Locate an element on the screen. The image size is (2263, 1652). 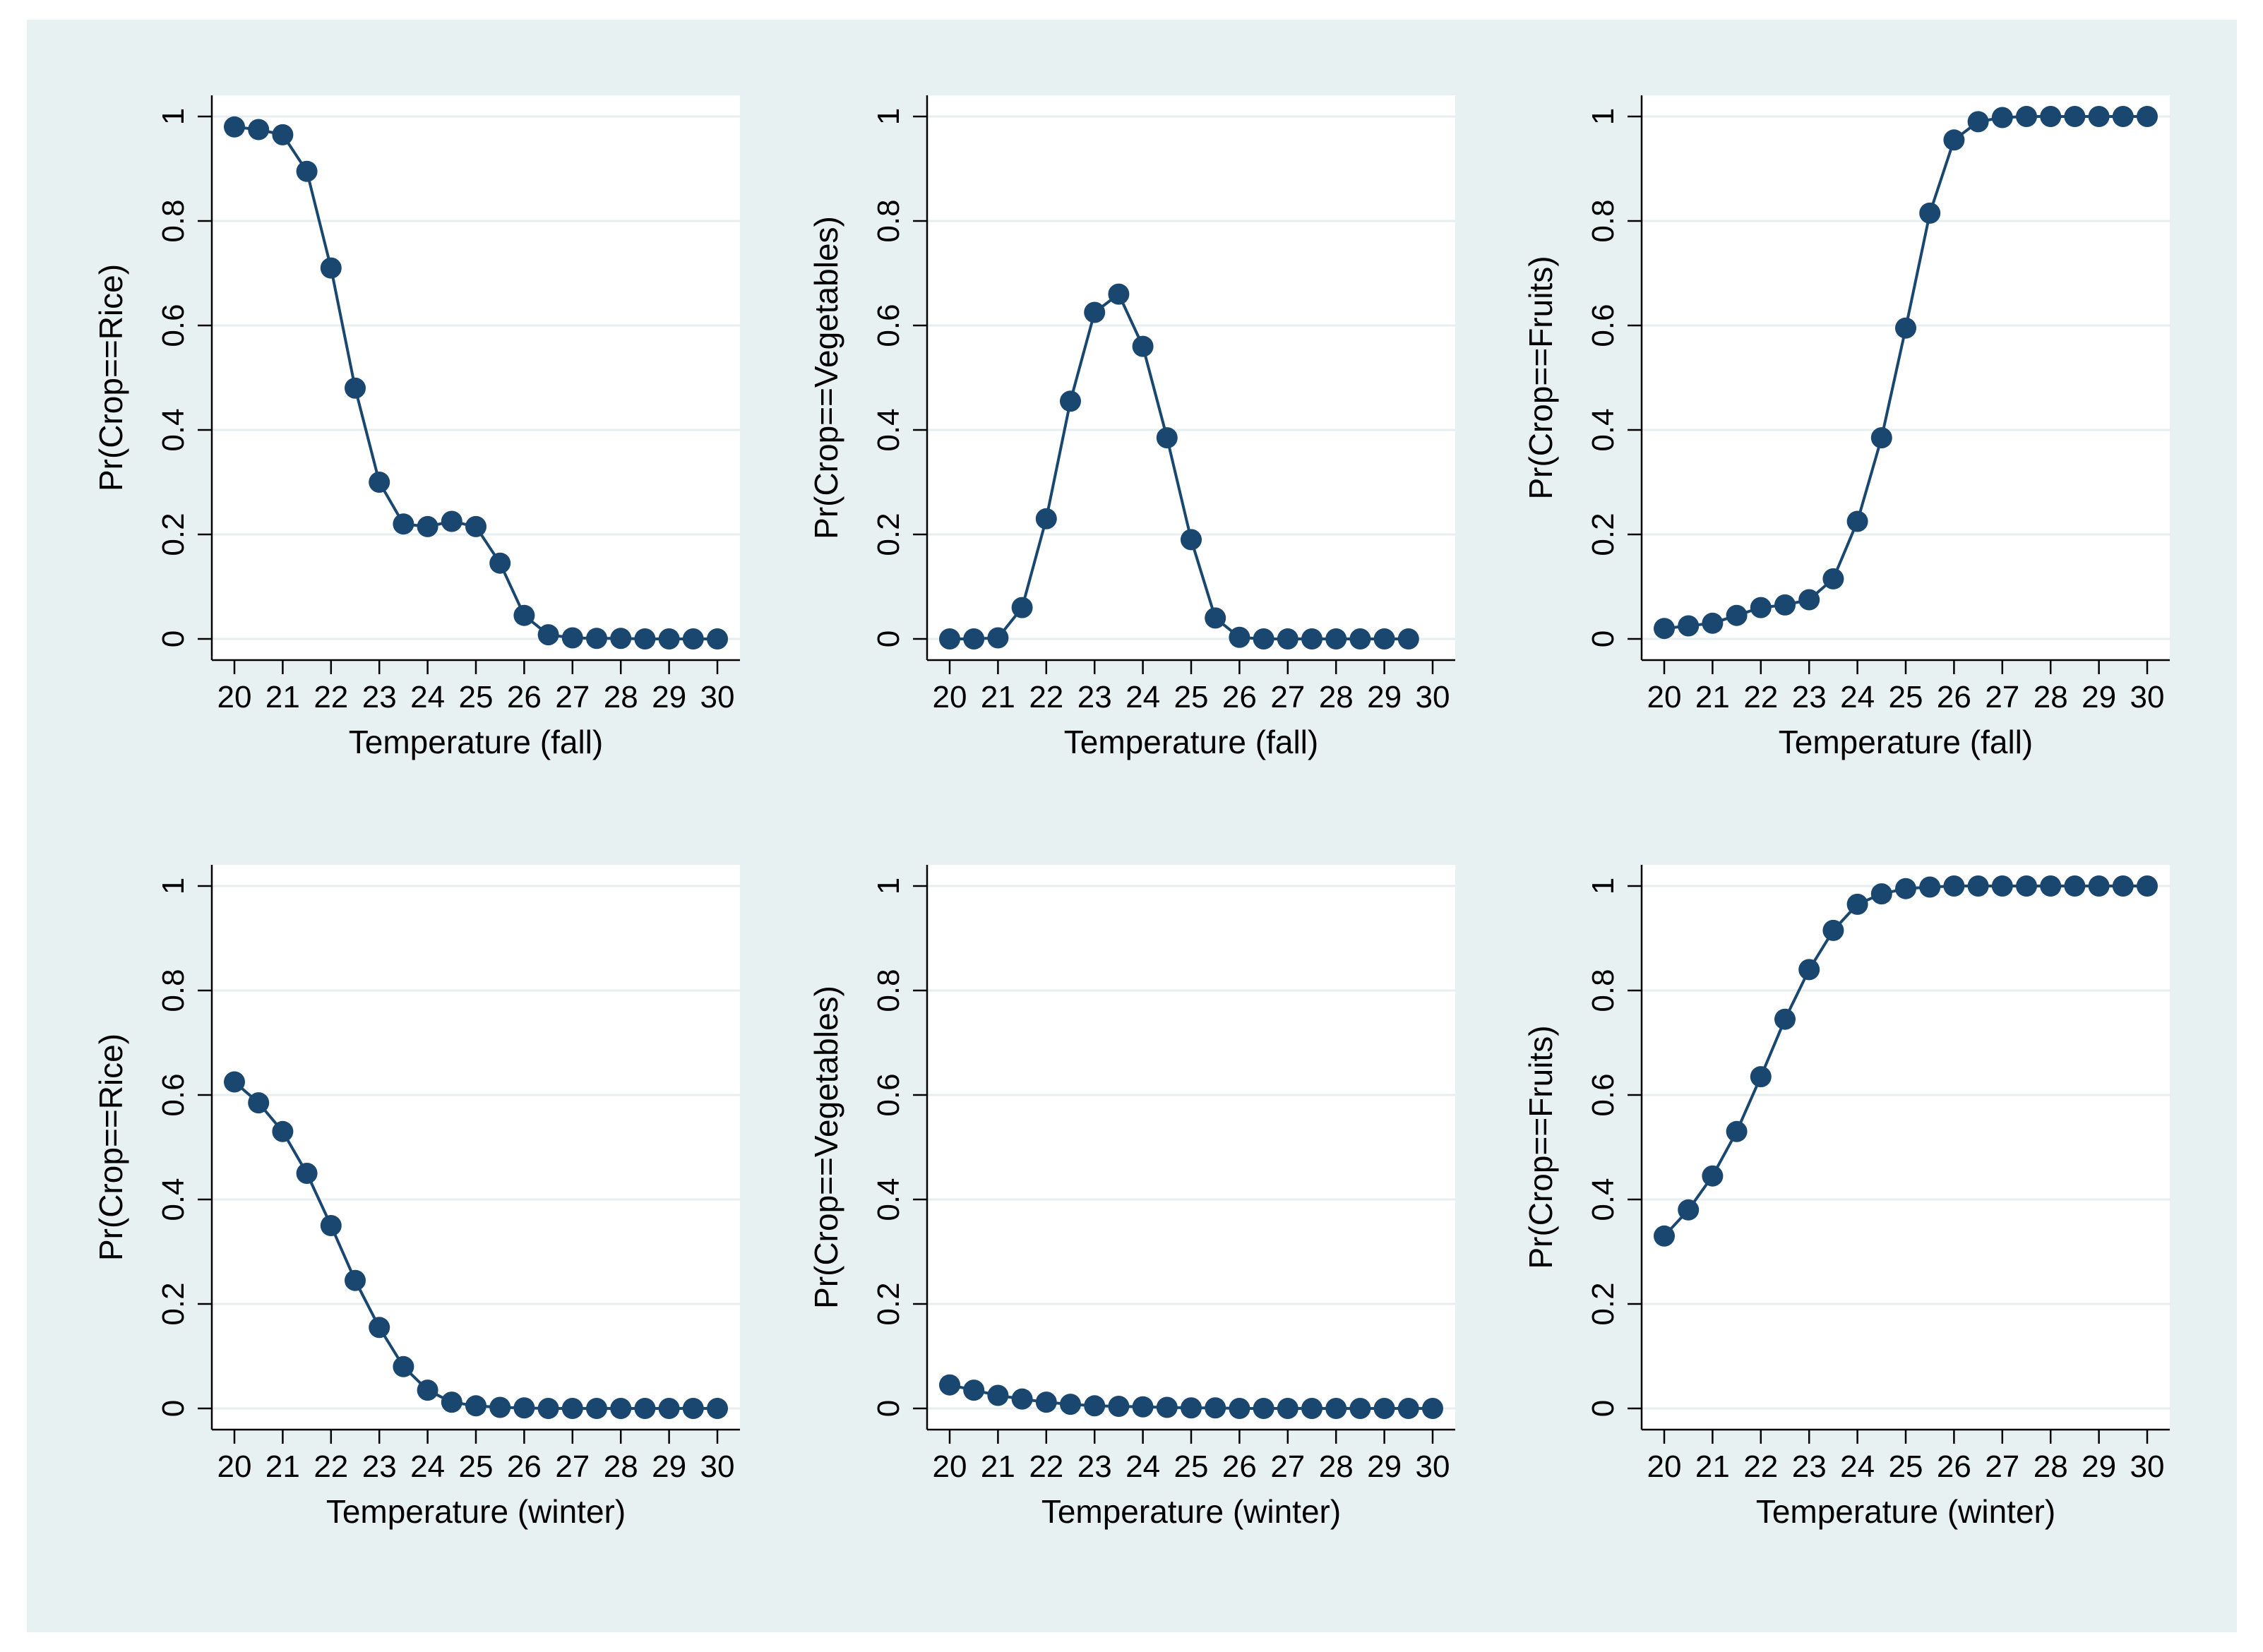
y-axis-title: Pr(Crop==Rice) is located at coordinates (110, 1147).